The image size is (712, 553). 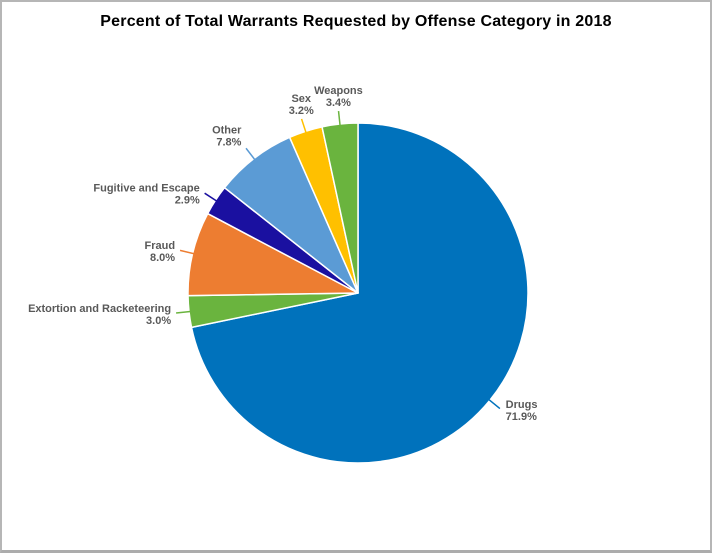 I want to click on leader-line-drugs, so click(x=493, y=403).